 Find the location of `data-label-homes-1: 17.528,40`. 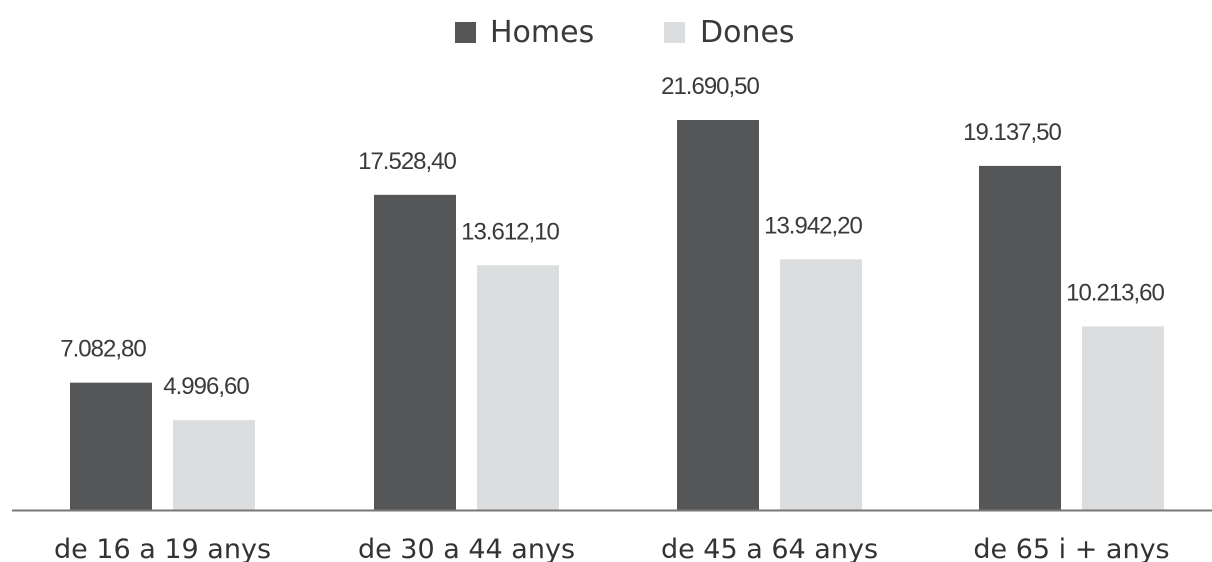

data-label-homes-1: 17.528,40 is located at coordinates (407, 161).